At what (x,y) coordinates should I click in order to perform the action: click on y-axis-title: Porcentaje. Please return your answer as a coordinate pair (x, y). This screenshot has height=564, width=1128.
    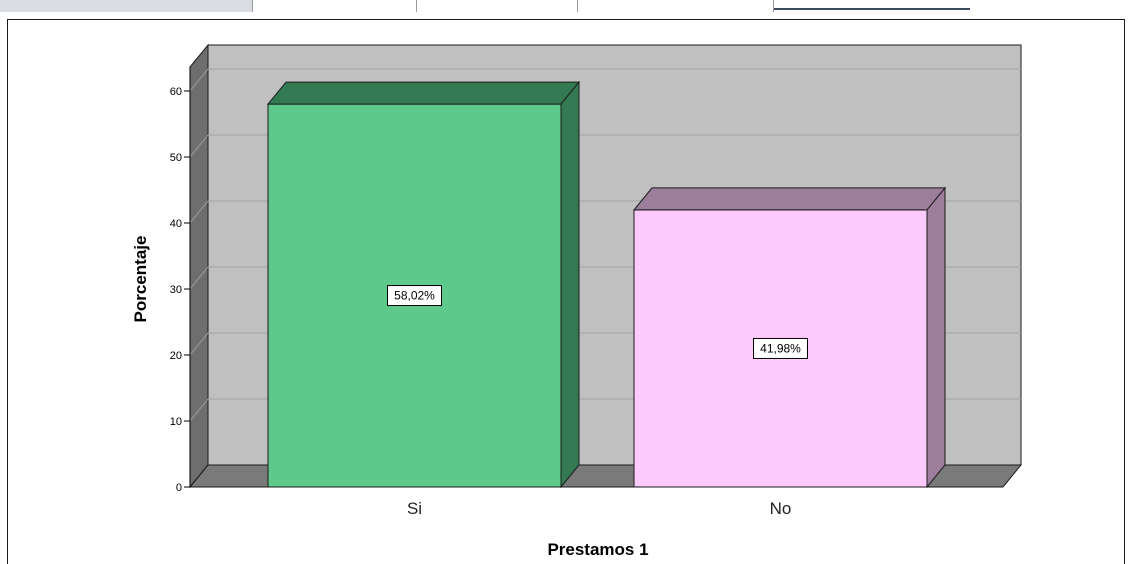
    Looking at the image, I should click on (140, 279).